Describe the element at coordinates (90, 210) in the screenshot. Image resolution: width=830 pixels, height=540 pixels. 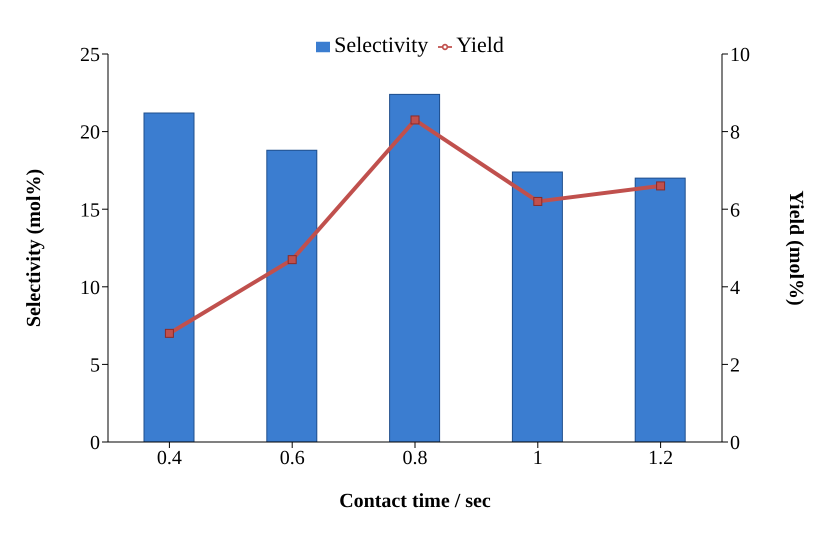
I see `y-tick-label: 15` at that location.